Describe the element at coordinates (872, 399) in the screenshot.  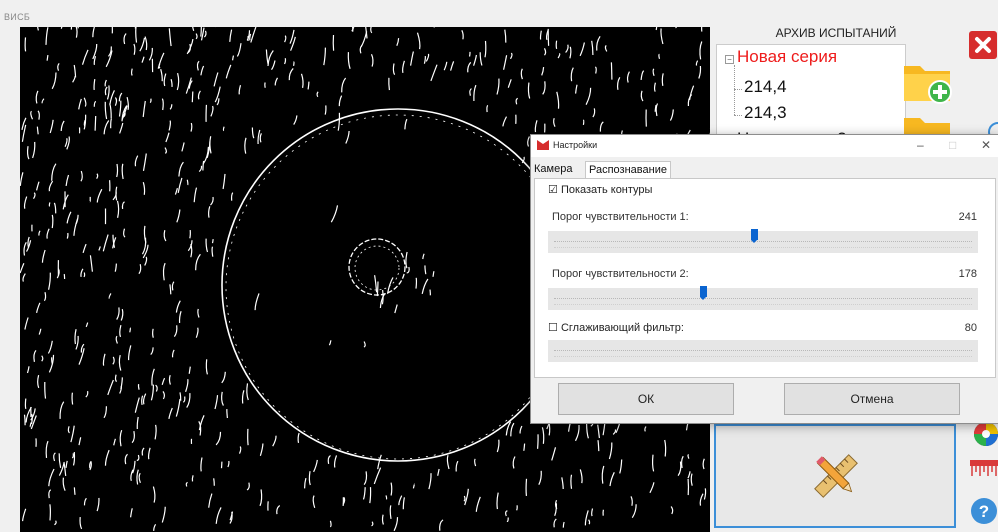
I see `cancel-button: Отмена` at that location.